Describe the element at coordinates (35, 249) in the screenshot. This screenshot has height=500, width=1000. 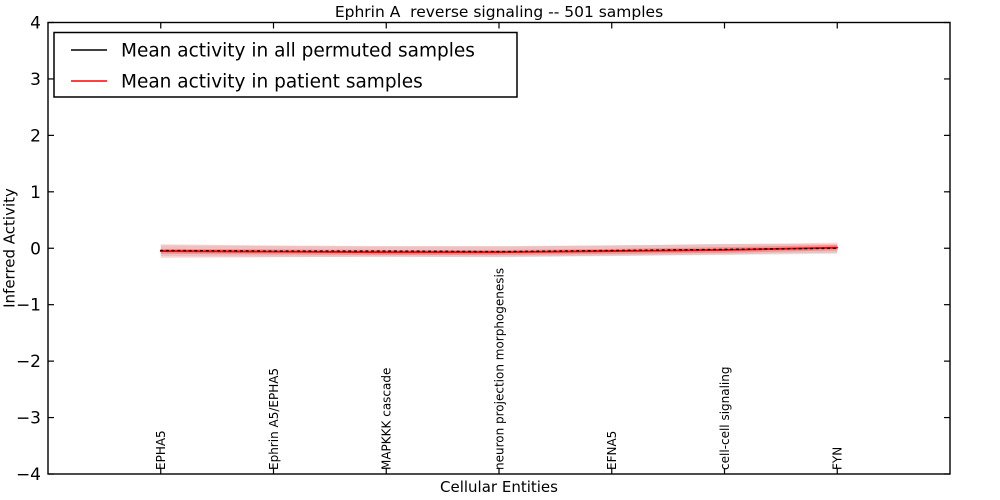
I see `y-tick-label: 0` at that location.